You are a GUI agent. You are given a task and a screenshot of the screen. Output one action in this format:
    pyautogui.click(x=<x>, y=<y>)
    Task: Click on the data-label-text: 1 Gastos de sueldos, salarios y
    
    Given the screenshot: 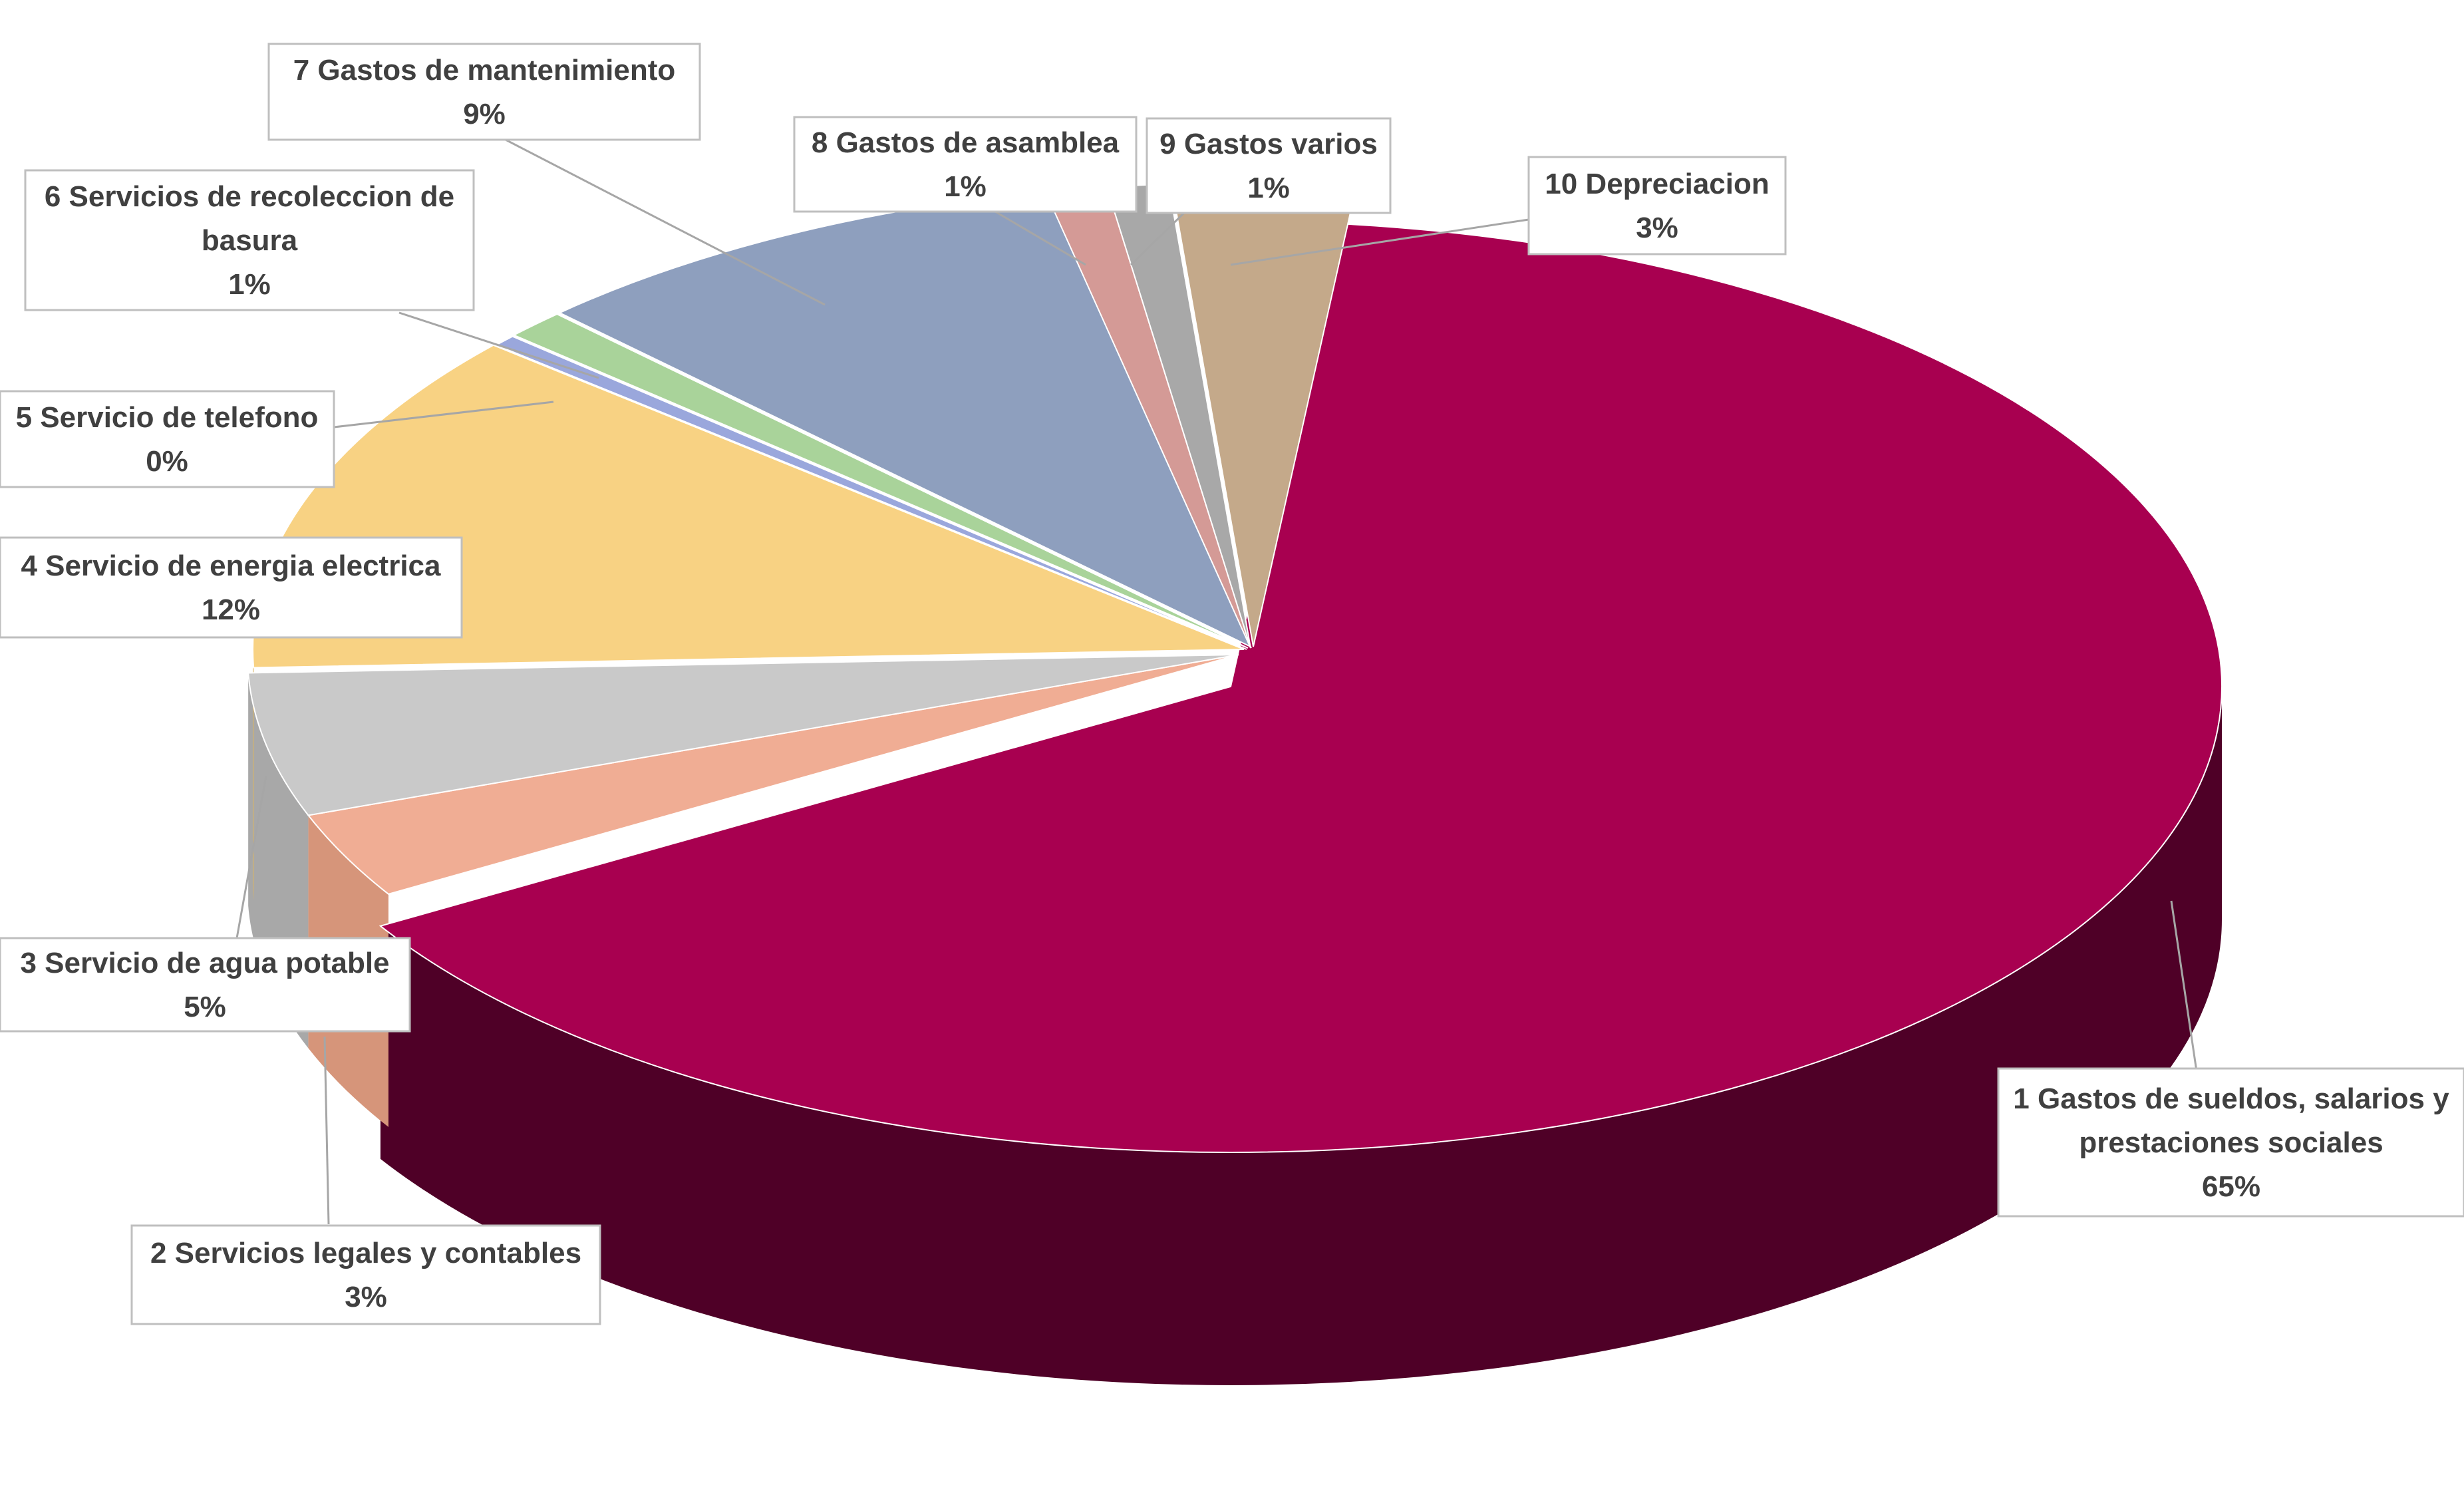 What is the action you would take?
    pyautogui.click(x=2231, y=1098)
    